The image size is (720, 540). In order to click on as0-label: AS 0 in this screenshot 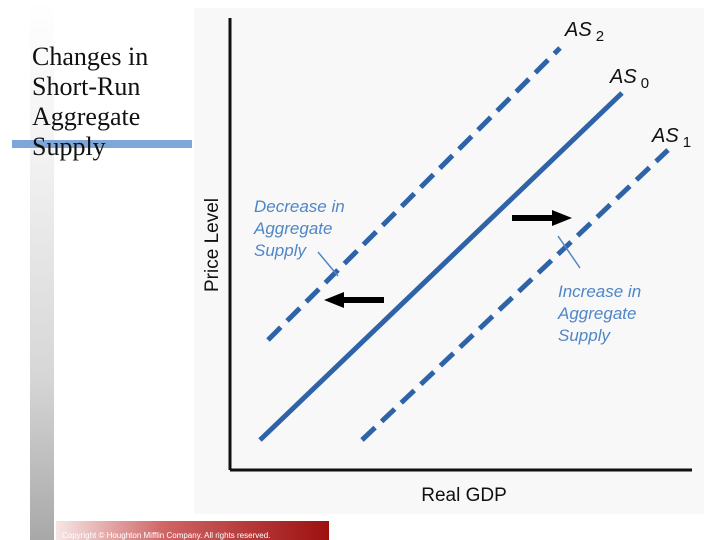, I will do `click(629, 79)`.